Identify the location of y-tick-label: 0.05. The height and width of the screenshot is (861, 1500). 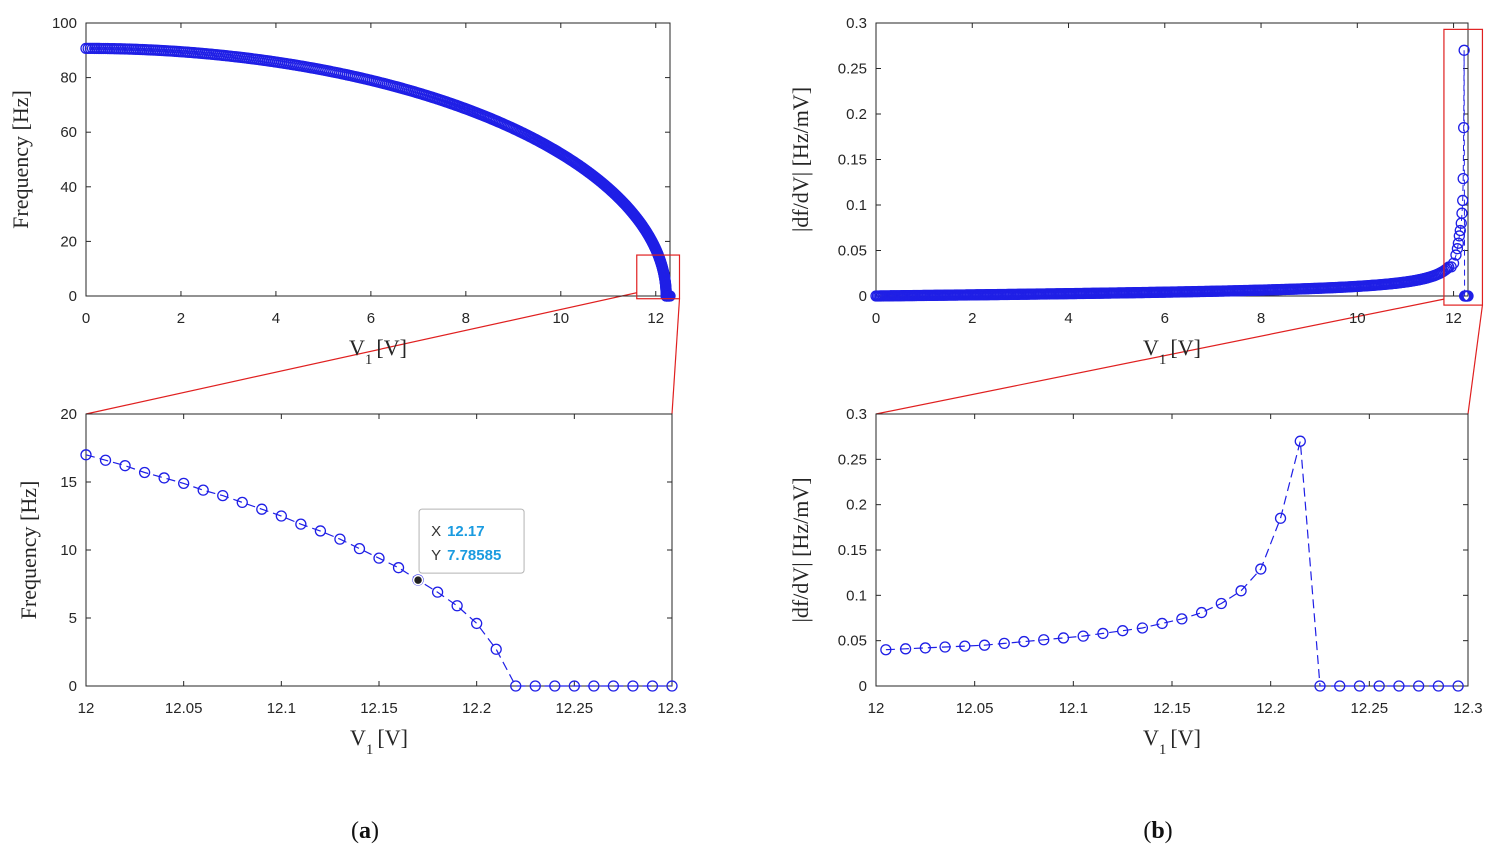
(852, 251).